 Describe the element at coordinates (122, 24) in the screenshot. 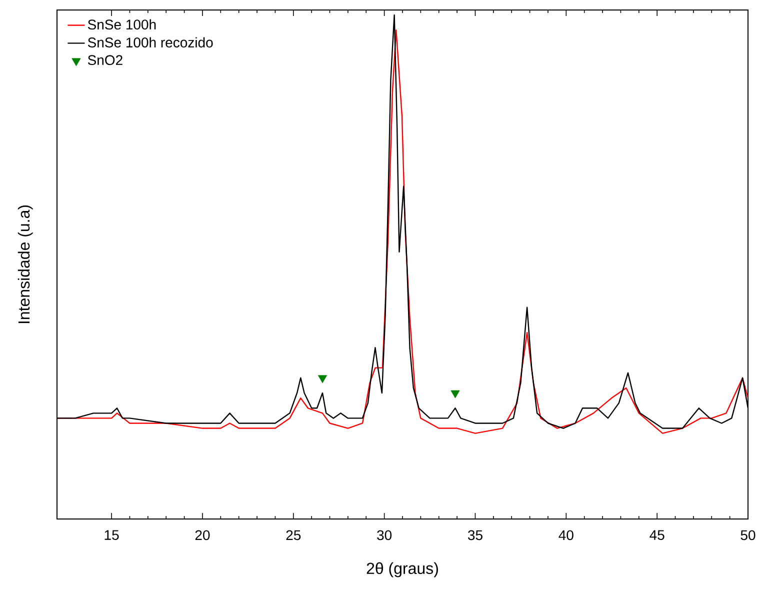

I see `legend-label: SnSe 100h` at that location.